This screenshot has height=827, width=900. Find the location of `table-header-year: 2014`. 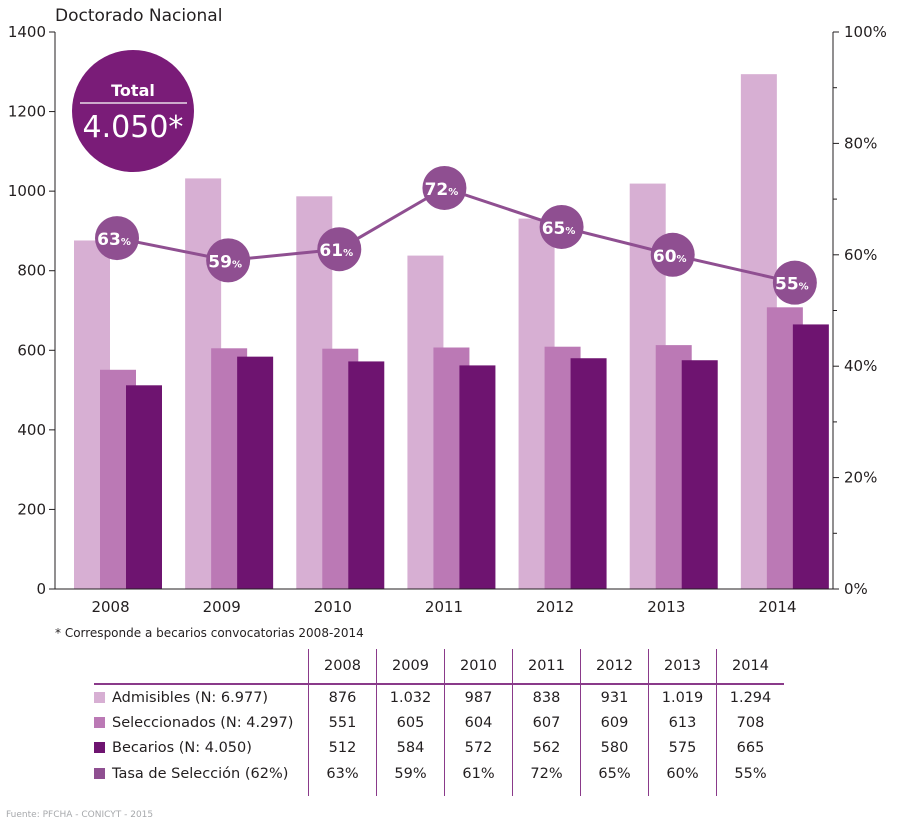

table-header-year: 2014 is located at coordinates (750, 667).